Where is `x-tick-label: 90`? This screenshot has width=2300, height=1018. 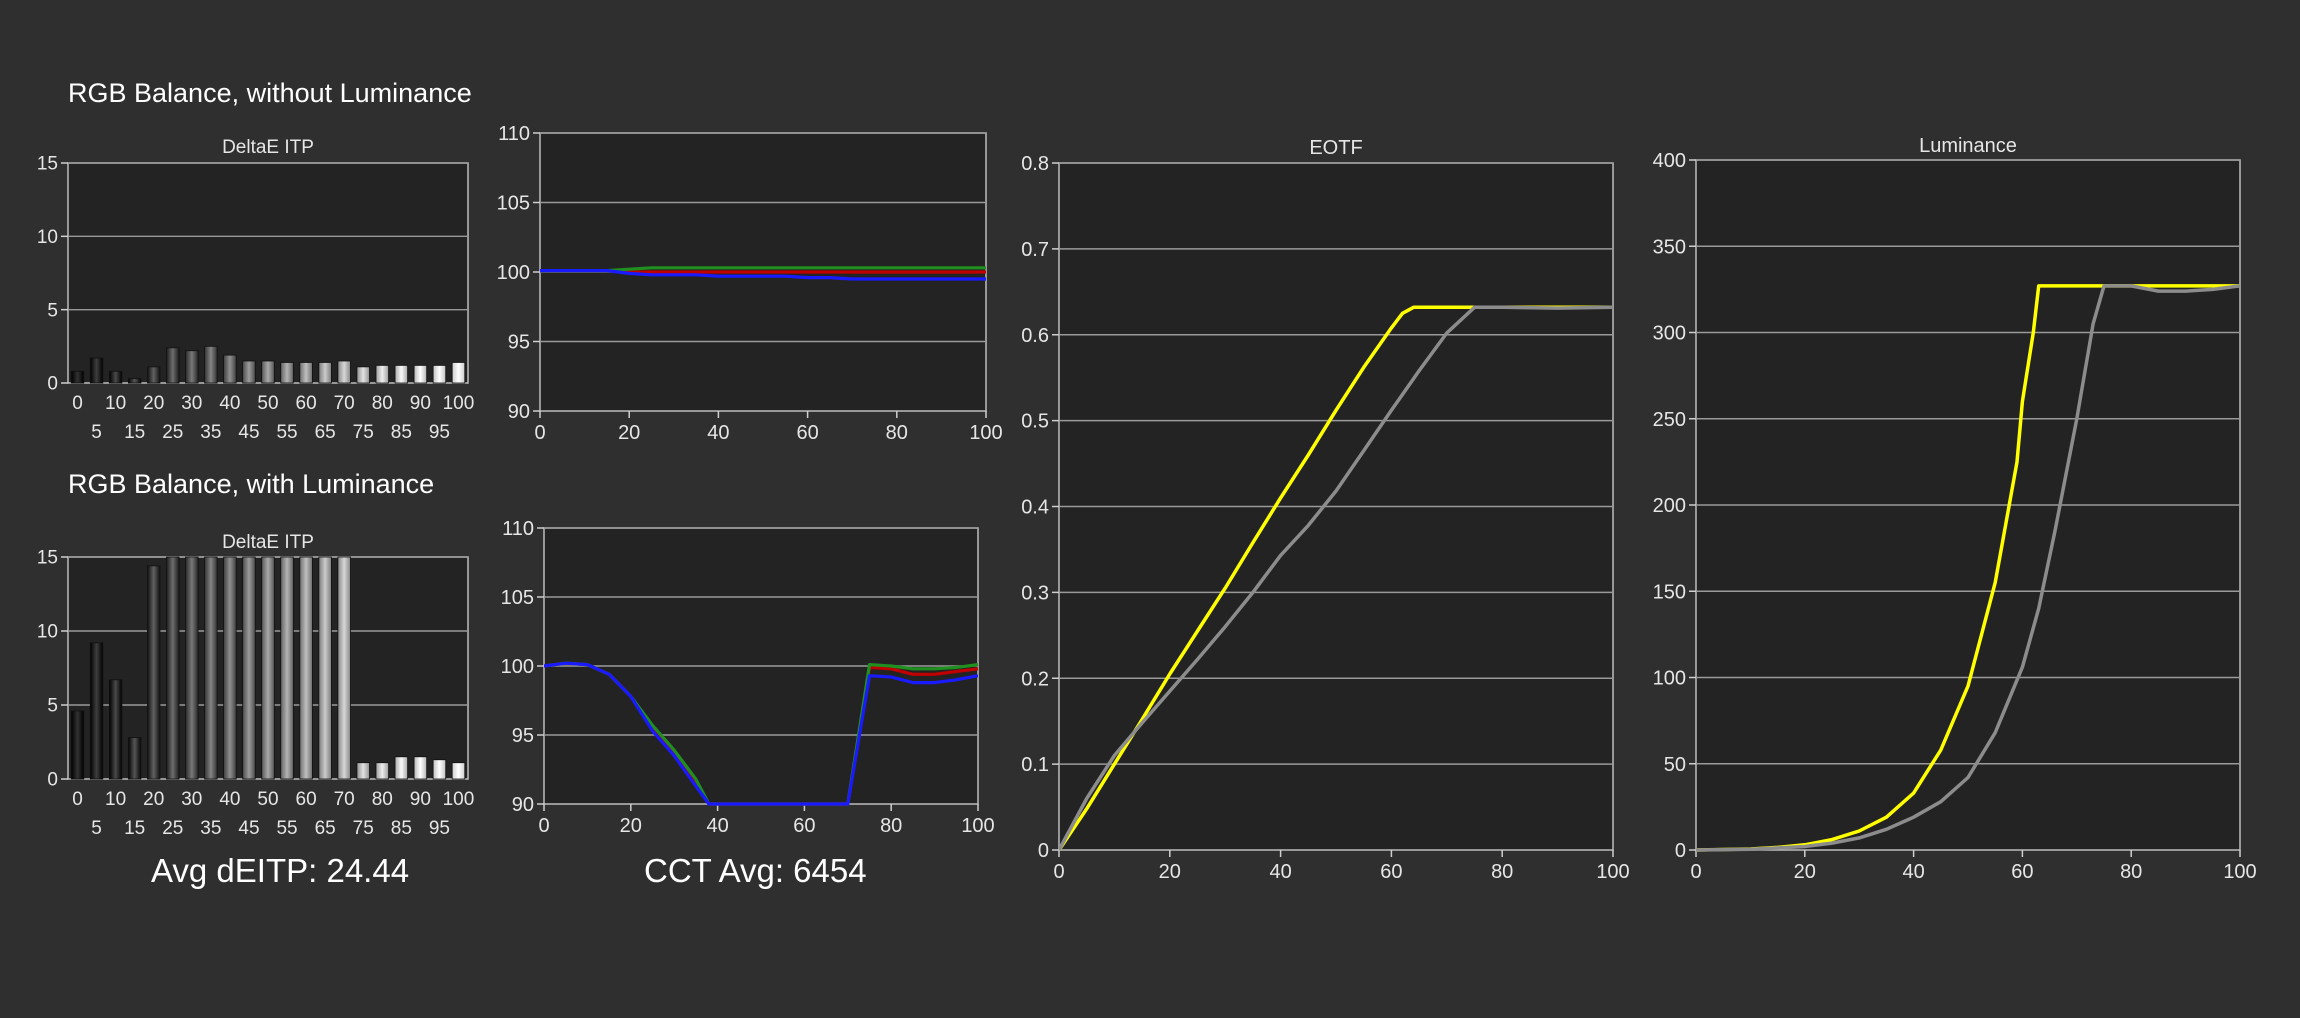 x-tick-label: 90 is located at coordinates (420, 799).